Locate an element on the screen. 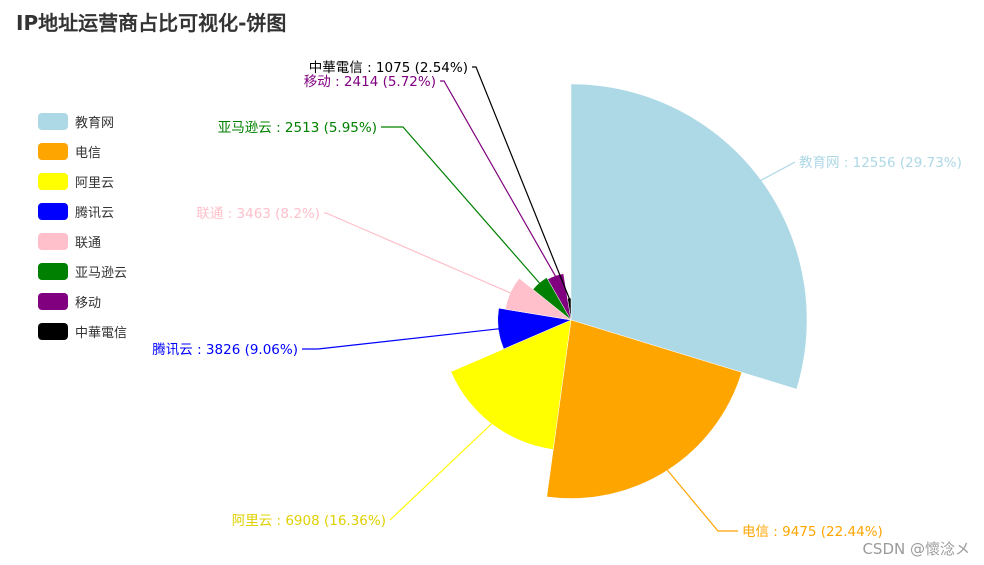 Image resolution: width=984 pixels, height=565 pixels. legend: 教育网 电信 阿里云 腾讯云 联通 亚马逊云 移动 中華電信 is located at coordinates (82, 226).